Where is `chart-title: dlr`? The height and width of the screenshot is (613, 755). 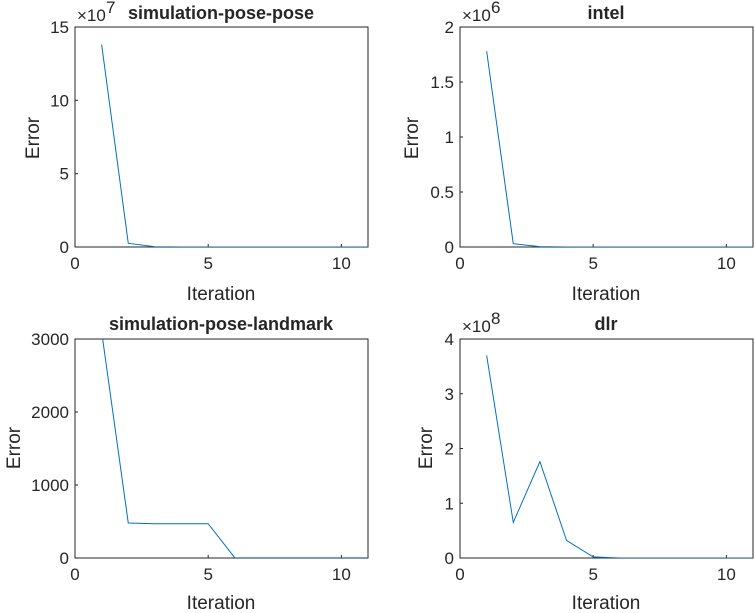
chart-title: dlr is located at coordinates (605, 324).